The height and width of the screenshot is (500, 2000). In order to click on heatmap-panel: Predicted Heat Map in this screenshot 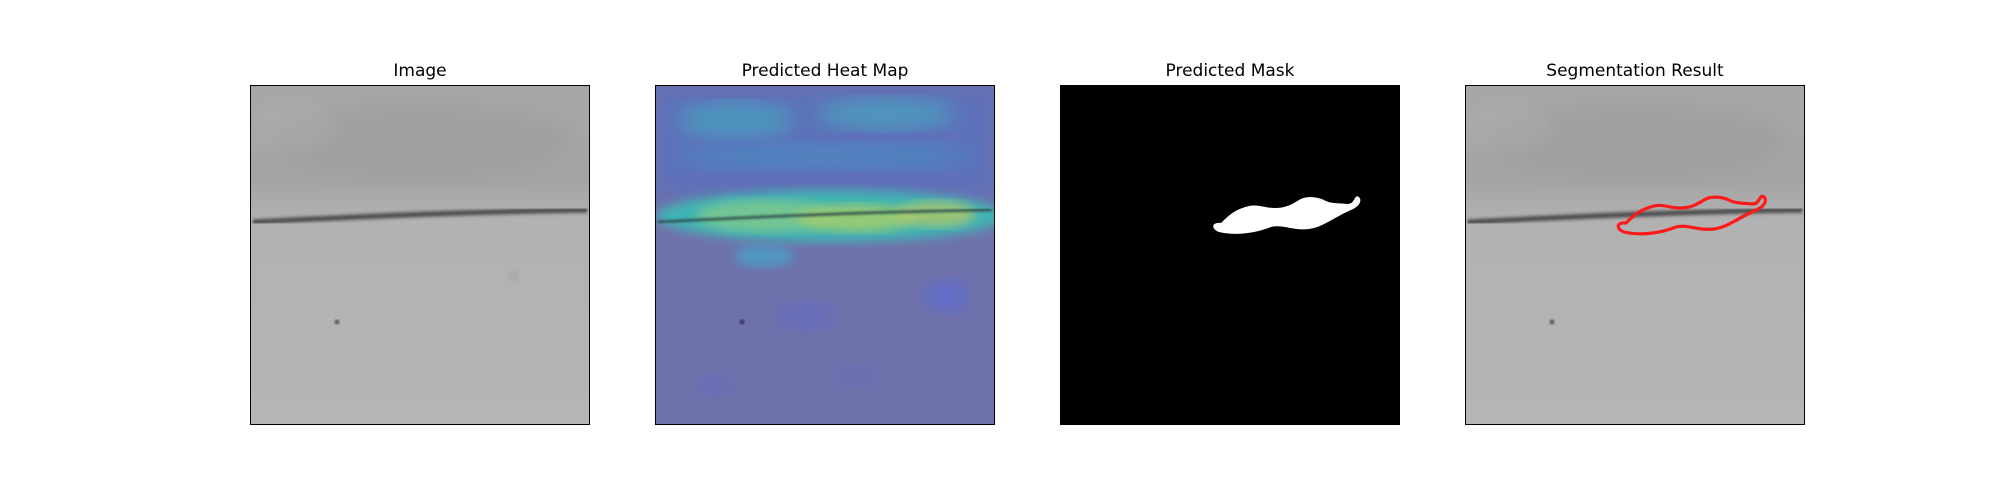, I will do `click(825, 241)`.